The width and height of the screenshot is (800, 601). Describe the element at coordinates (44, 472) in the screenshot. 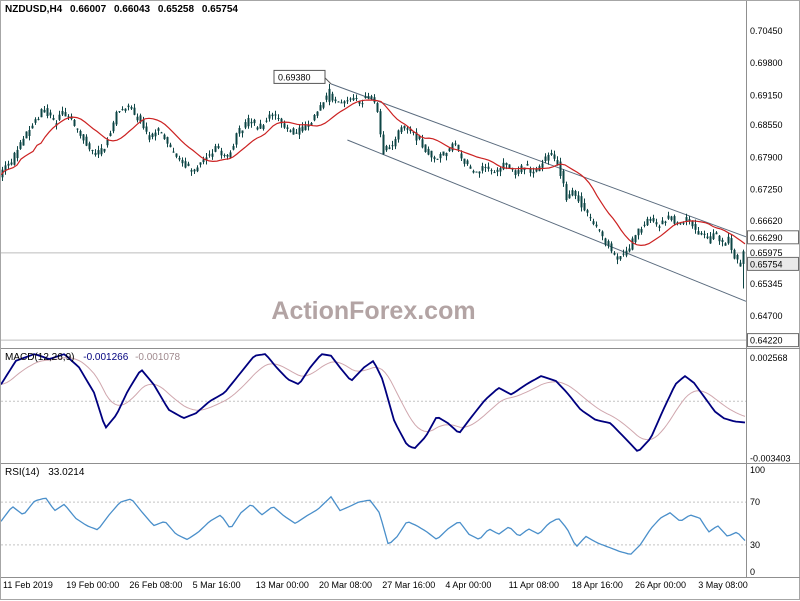

I see `rsi-header: RSI(14) 33.0214` at that location.